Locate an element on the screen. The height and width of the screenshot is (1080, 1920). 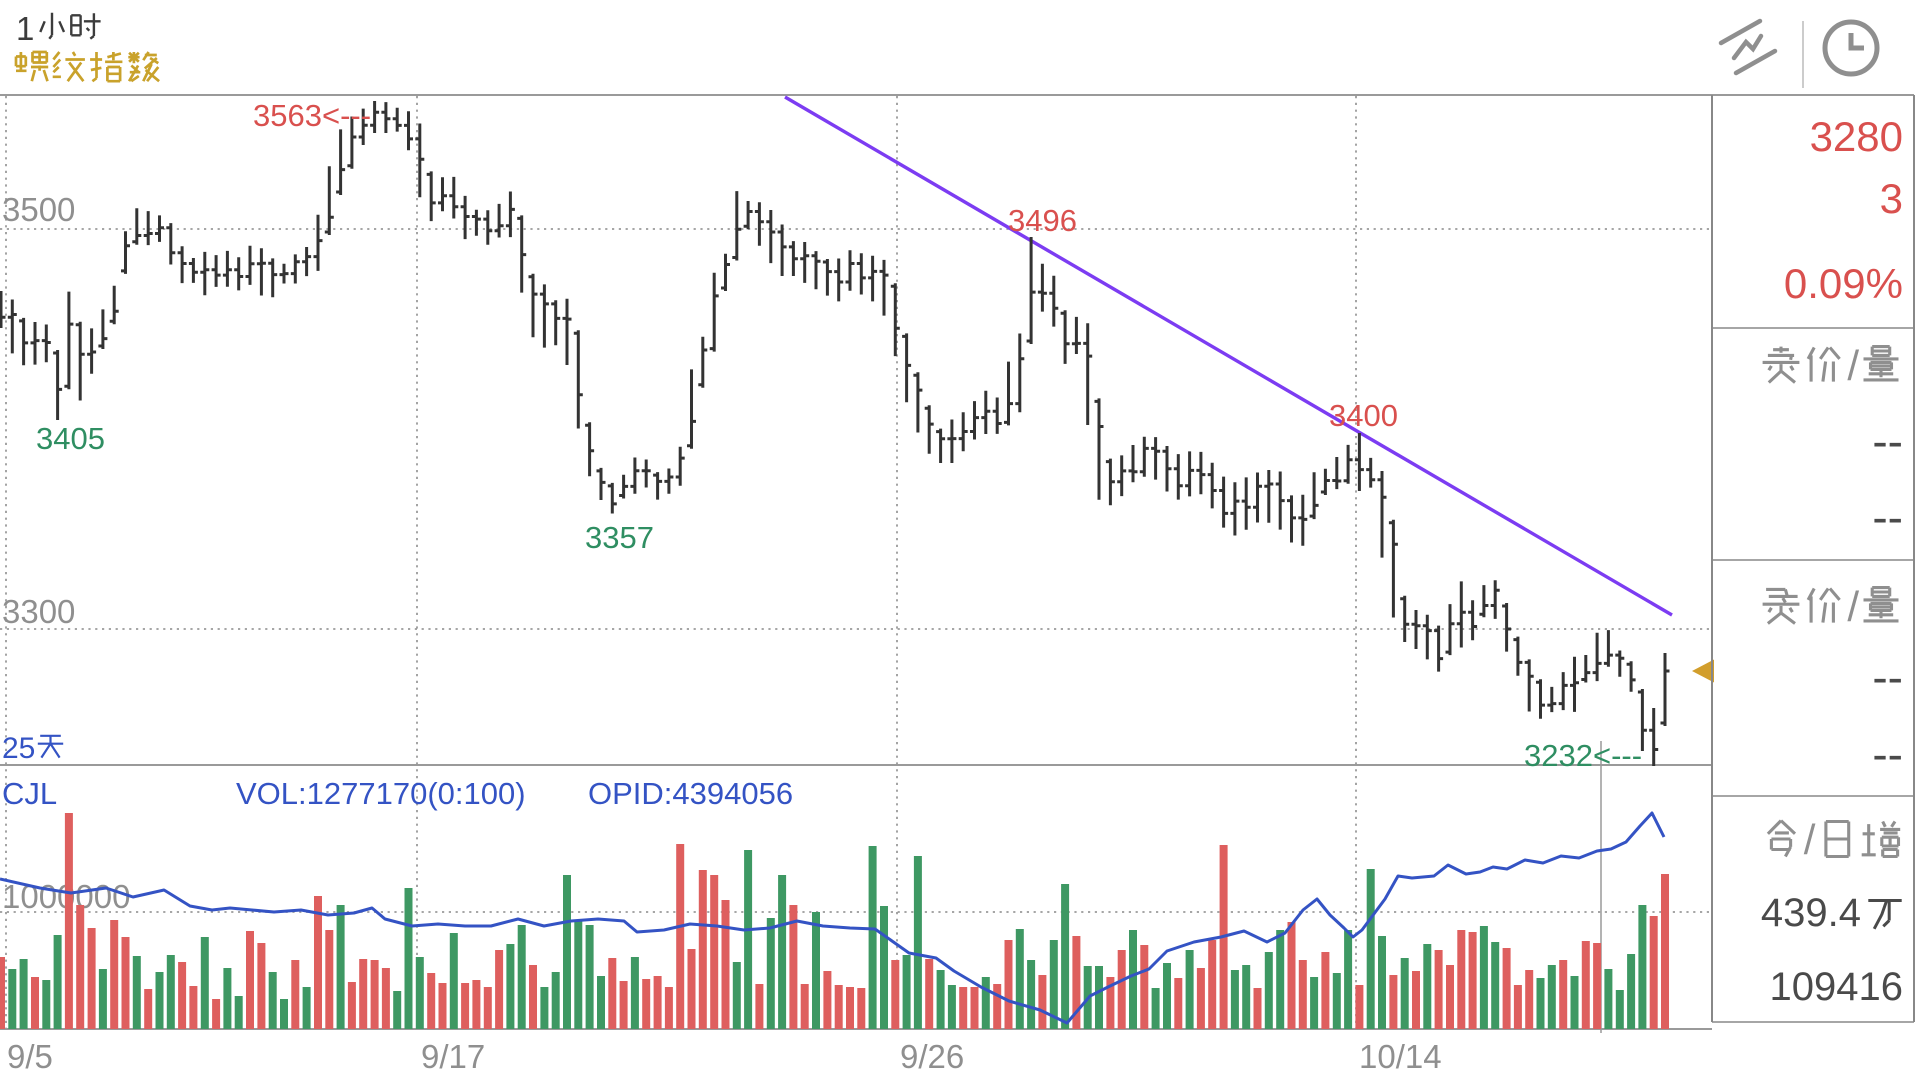
svg-text: 439.4 is located at coordinates (1811, 913).